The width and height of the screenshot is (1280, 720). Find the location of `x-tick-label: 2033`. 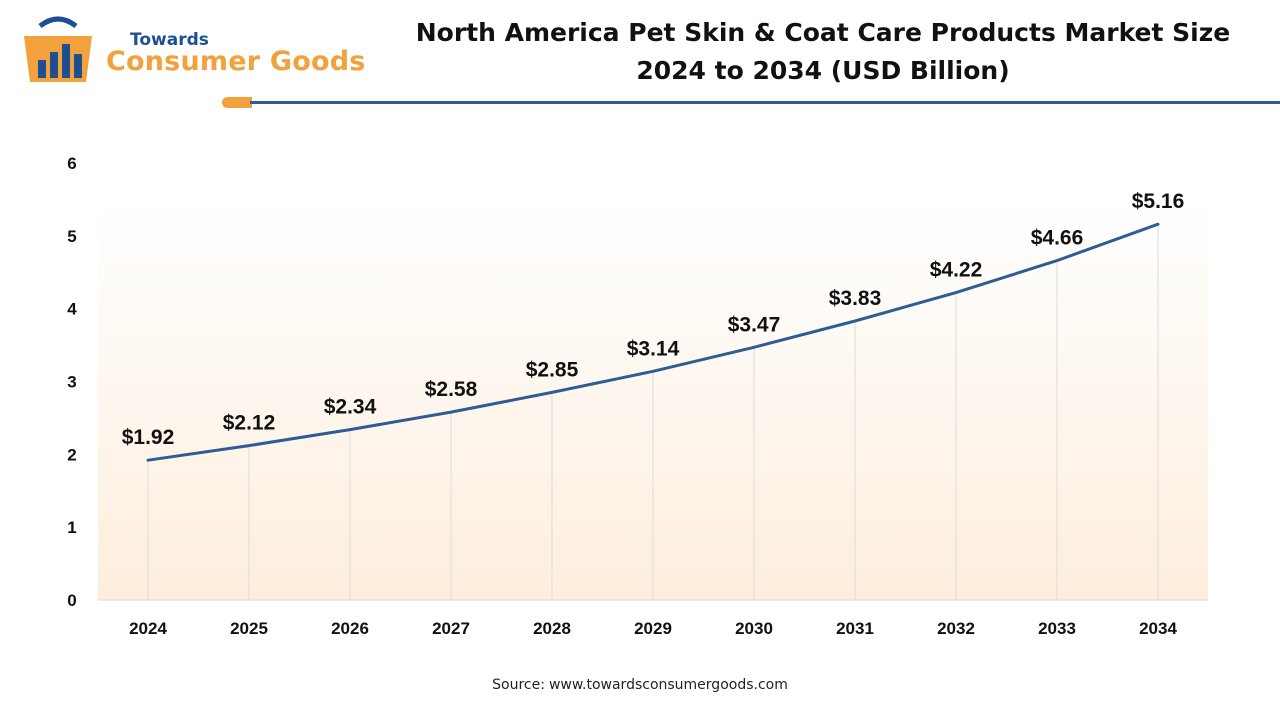

x-tick-label: 2033 is located at coordinates (1057, 628).